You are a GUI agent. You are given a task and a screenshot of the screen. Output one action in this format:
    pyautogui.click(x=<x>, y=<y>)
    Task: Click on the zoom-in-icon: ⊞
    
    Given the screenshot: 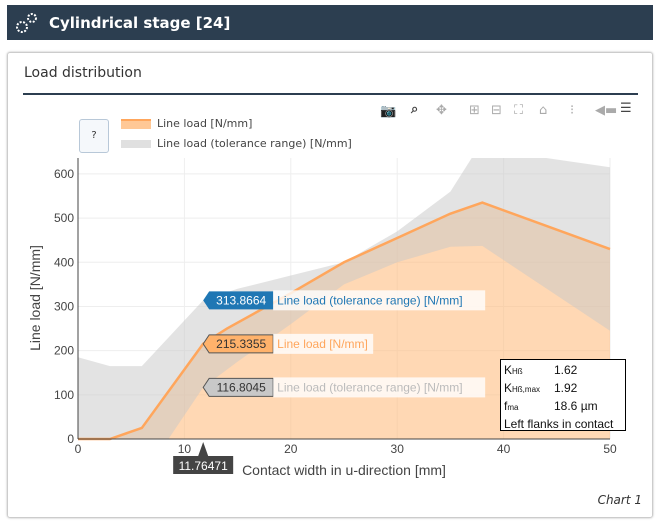 What is the action you would take?
    pyautogui.click(x=474, y=110)
    